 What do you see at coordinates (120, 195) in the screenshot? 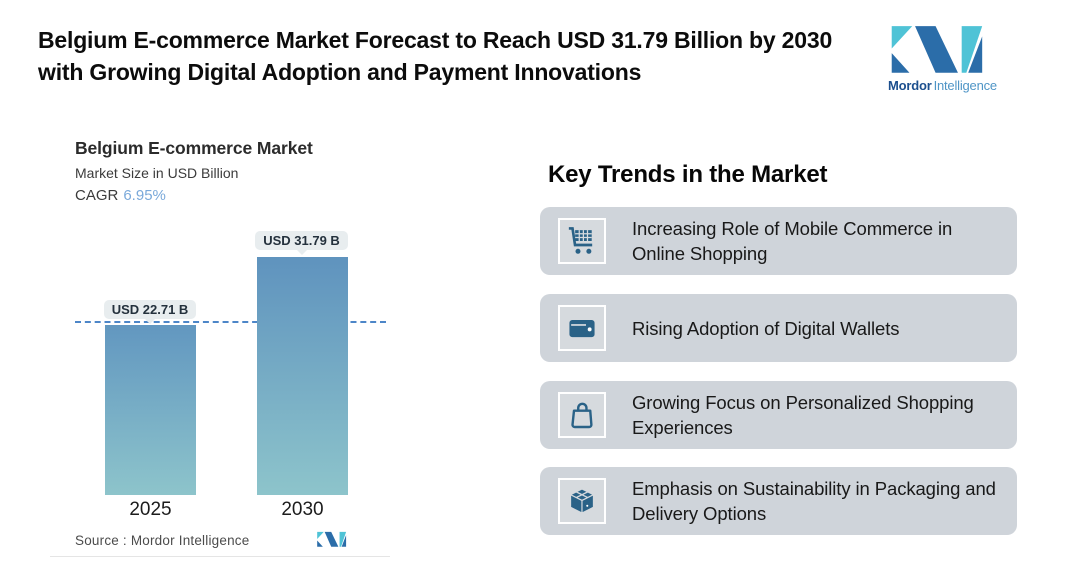
I see `cagr-row: CAGR 6.95%` at bounding box center [120, 195].